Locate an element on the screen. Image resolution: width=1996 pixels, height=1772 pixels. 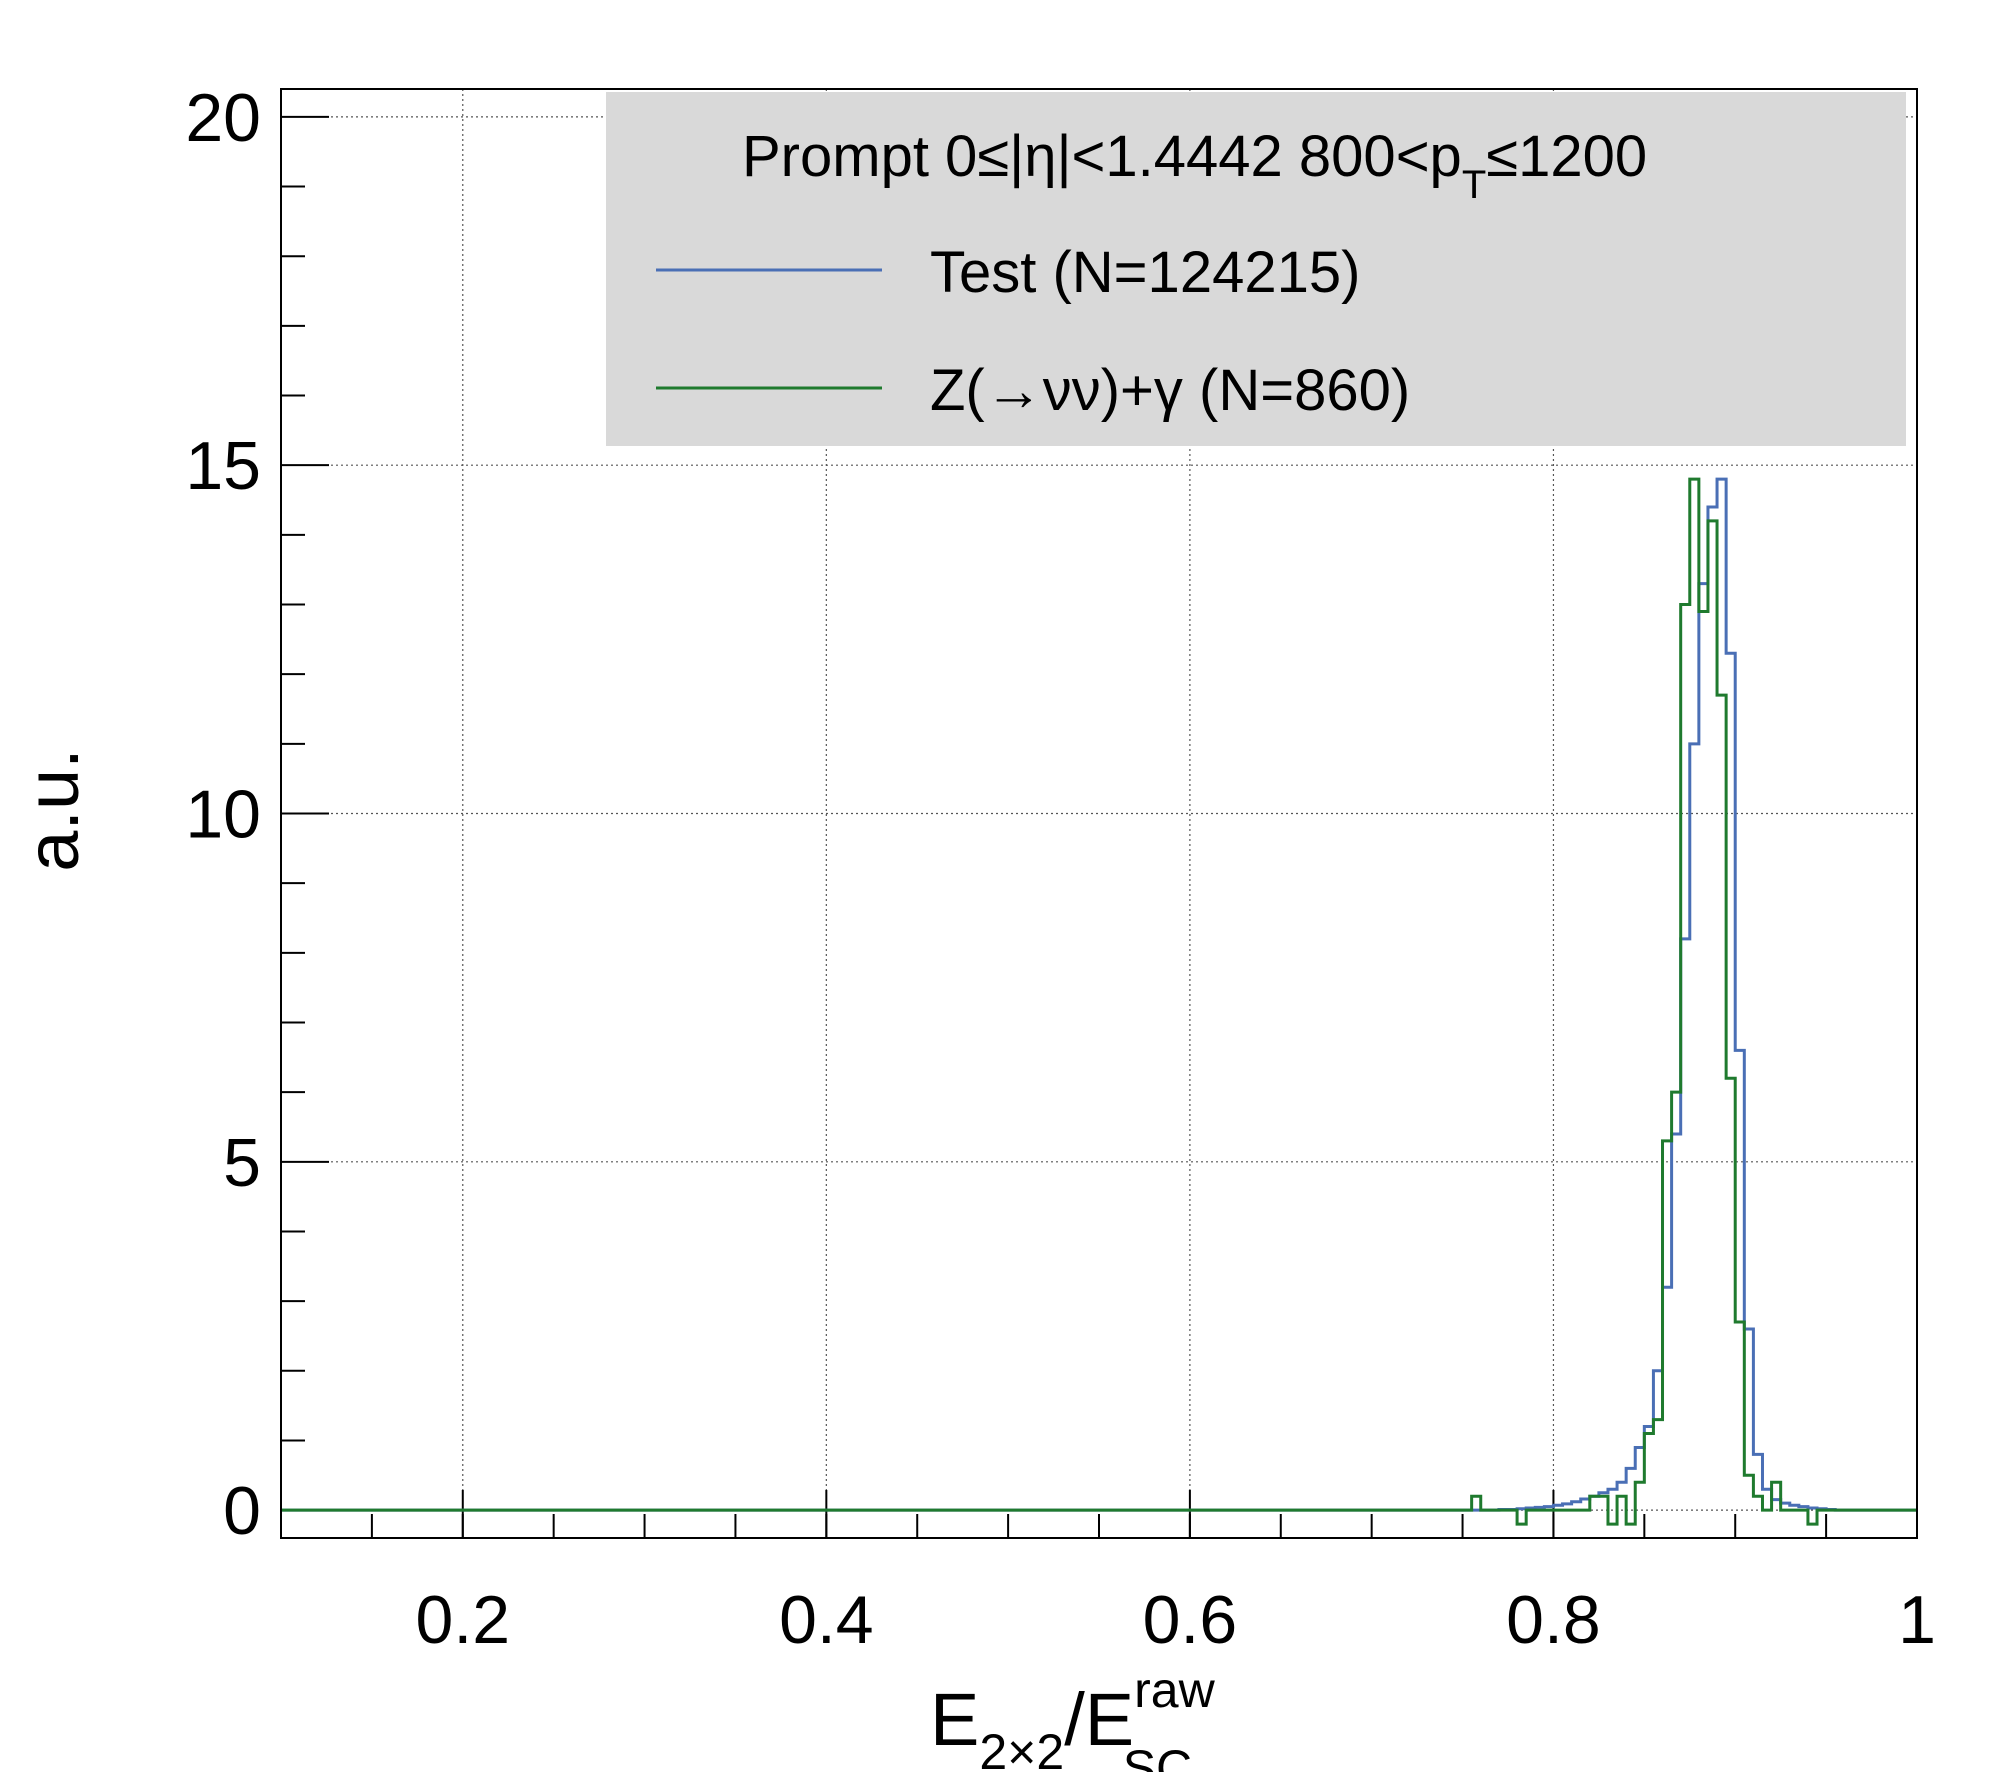
y-tick-label: 20 is located at coordinates (223, 118).